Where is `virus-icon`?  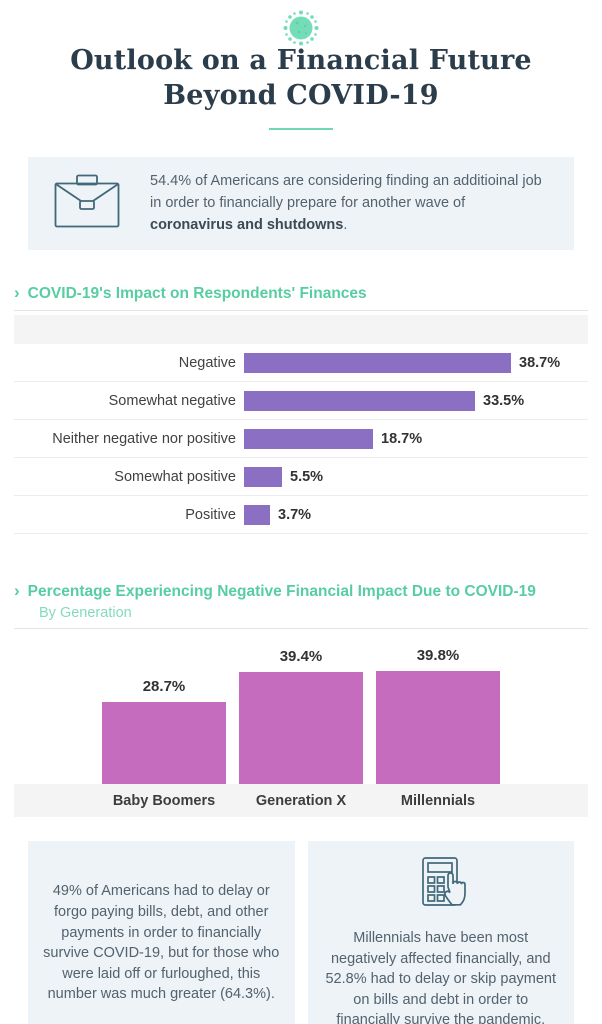
virus-icon is located at coordinates (301, 31).